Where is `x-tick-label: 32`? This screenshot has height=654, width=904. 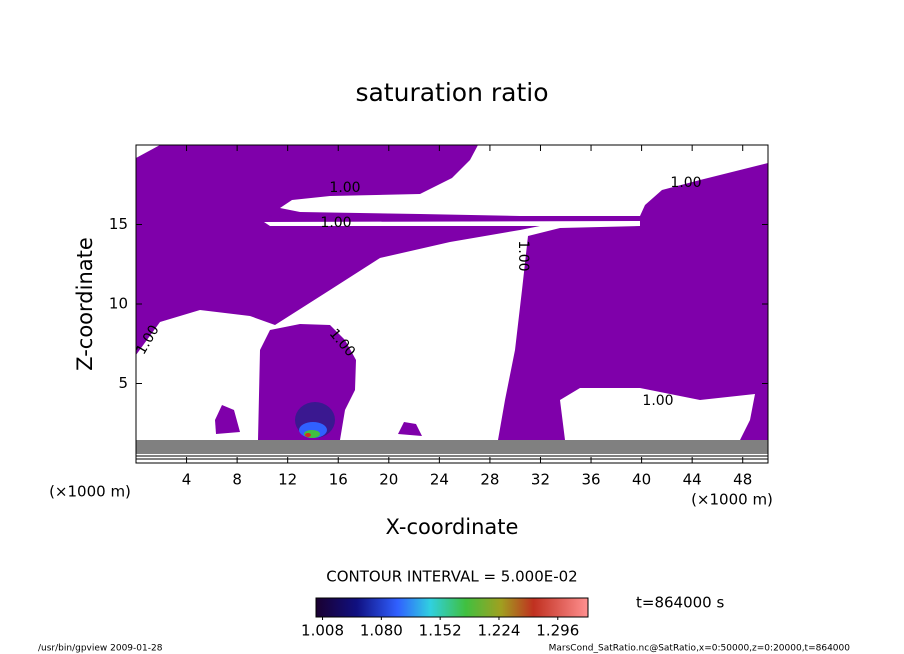
x-tick-label: 32 is located at coordinates (540, 480).